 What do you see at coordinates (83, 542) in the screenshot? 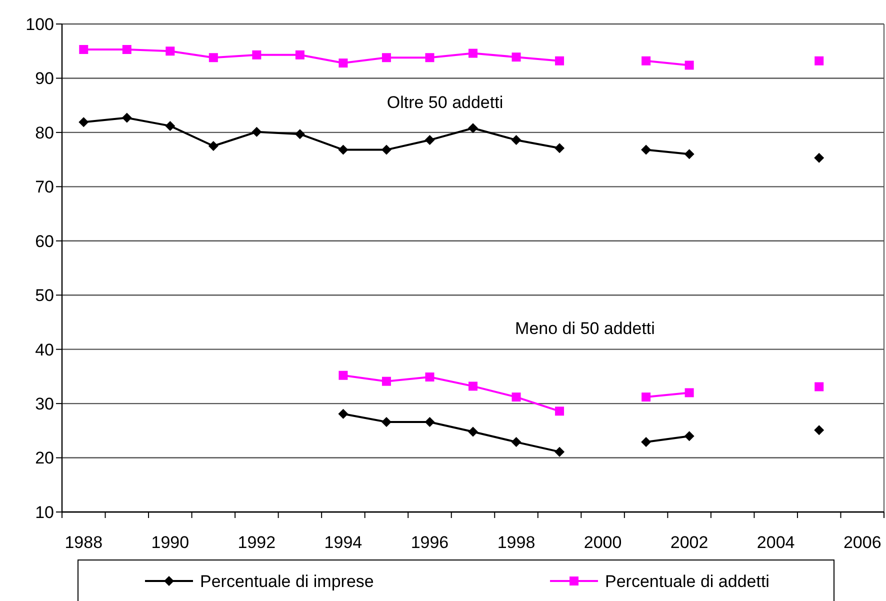
I see `x-tick-label: 1988` at bounding box center [83, 542].